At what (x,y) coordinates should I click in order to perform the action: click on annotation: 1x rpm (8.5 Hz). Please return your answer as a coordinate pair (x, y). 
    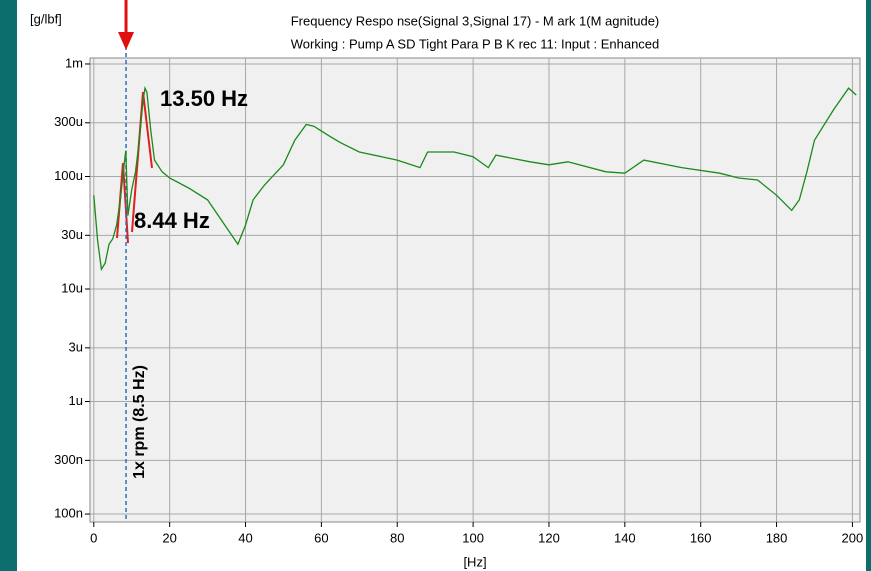
    Looking at the image, I should click on (139, 422).